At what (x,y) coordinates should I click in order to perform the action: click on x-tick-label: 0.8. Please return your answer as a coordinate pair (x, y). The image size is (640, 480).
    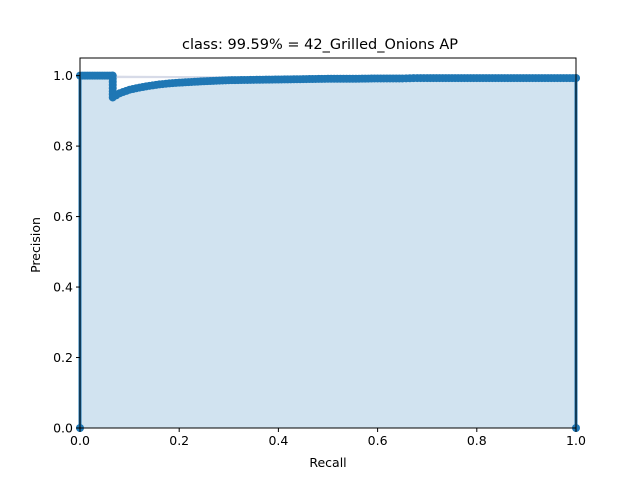
    Looking at the image, I should click on (477, 440).